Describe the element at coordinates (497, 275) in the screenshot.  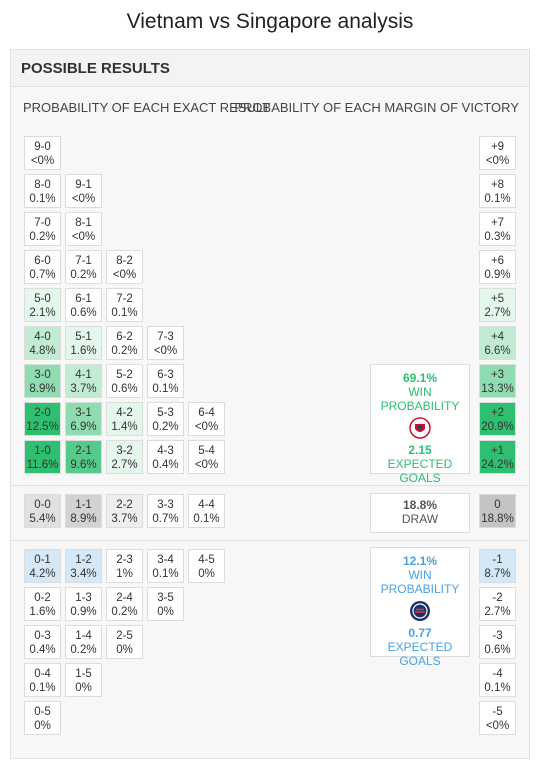
I see `cell-probability: 0.9%` at that location.